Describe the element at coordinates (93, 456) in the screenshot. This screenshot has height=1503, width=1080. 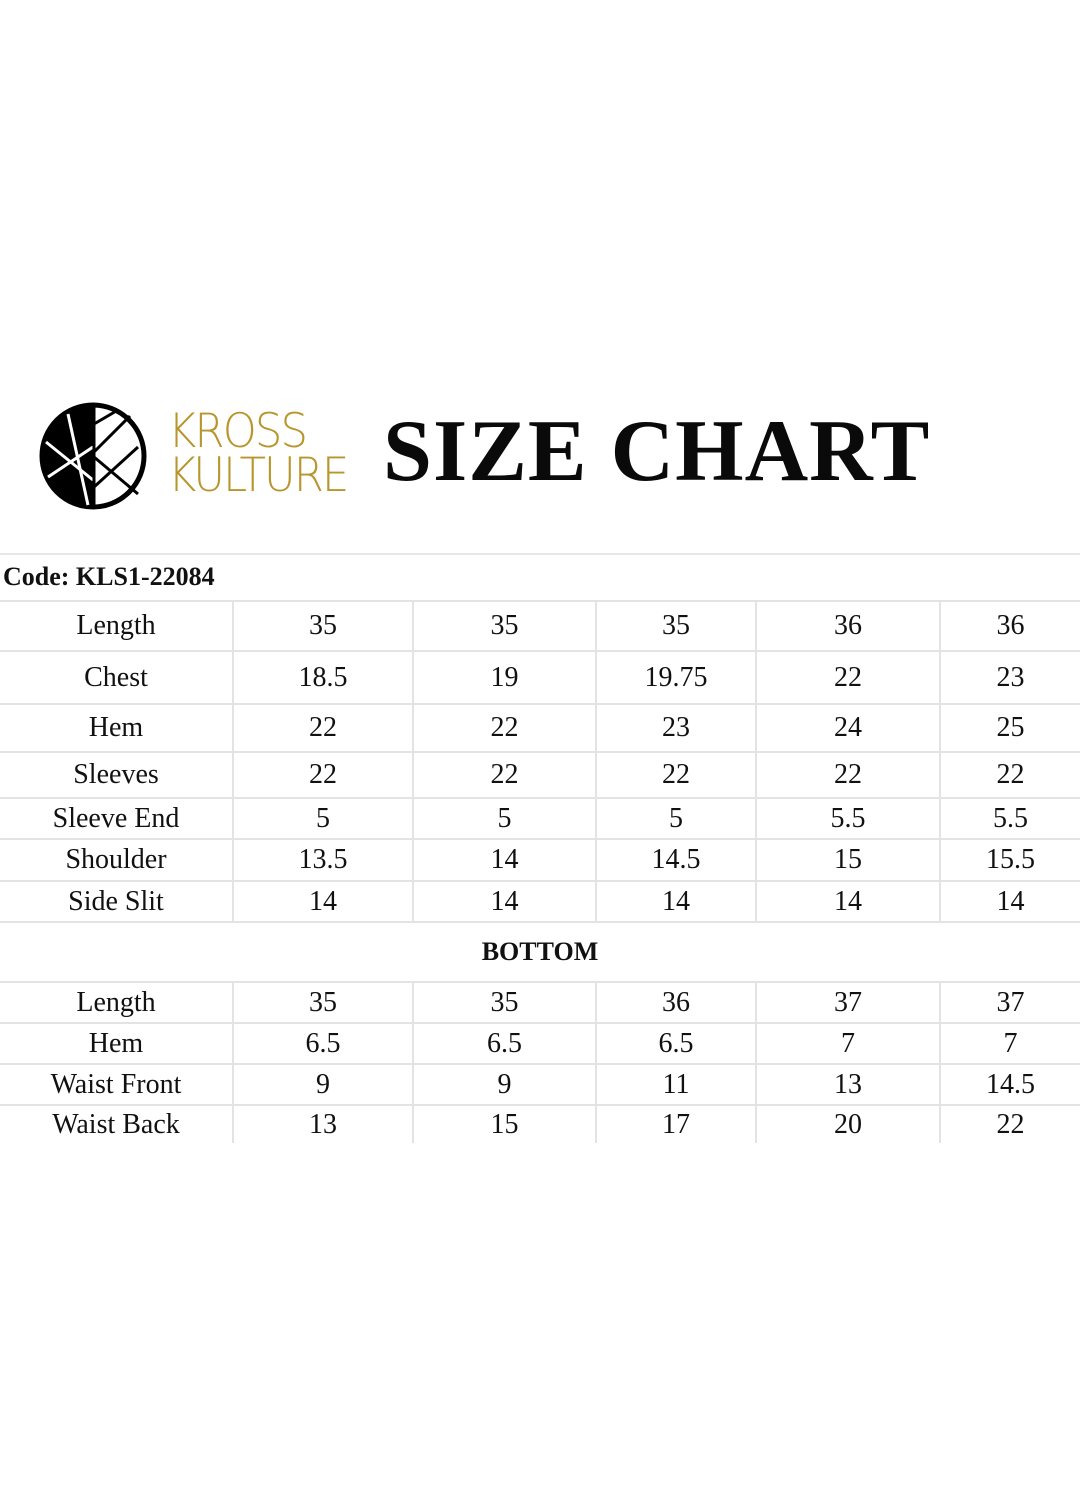
I see `kross-kulture-logo-icon` at that location.